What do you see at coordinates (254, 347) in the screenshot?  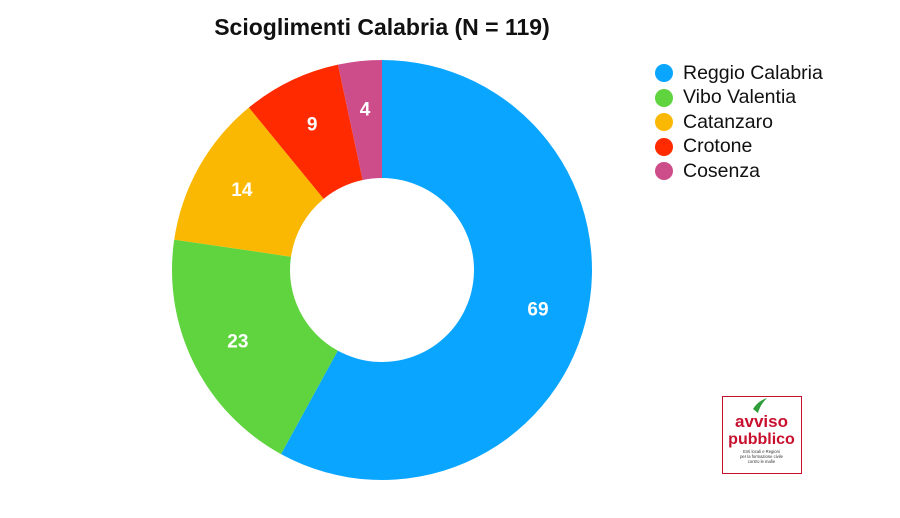 I see `slice-vibo-valentia` at bounding box center [254, 347].